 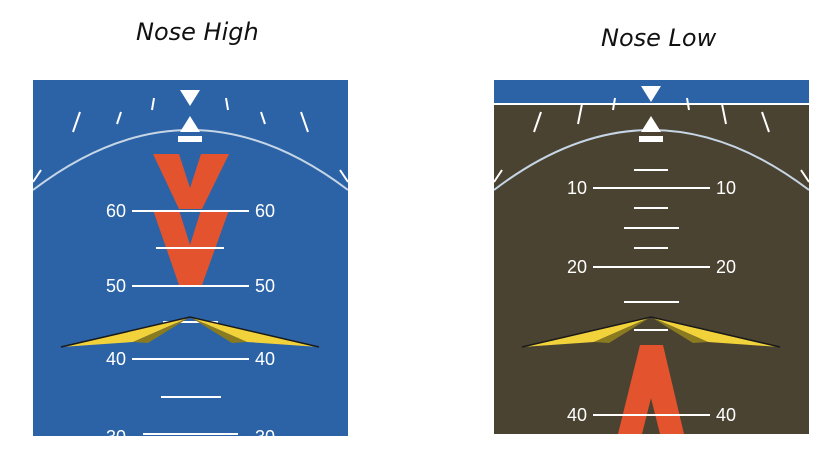 What do you see at coordinates (116, 286) in the screenshot?
I see `pitch-label-left: 50` at bounding box center [116, 286].